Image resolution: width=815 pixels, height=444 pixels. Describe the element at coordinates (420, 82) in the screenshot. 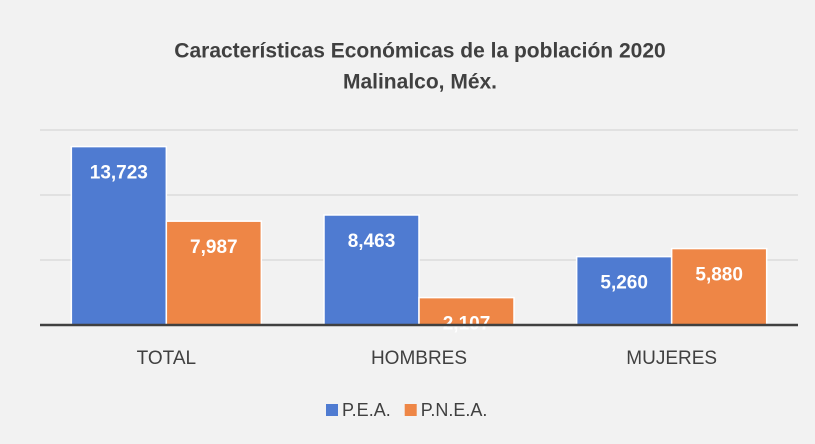

I see `chart-subtitle: Malinalco, Méx.` at that location.